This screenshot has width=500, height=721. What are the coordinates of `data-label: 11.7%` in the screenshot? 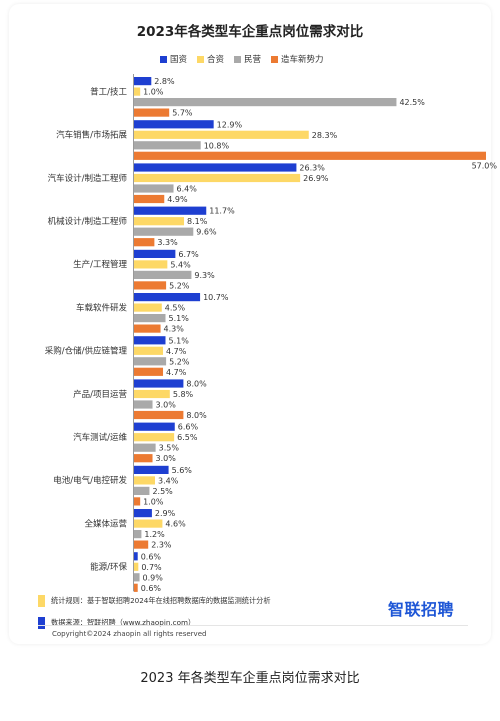 It's located at (222, 211).